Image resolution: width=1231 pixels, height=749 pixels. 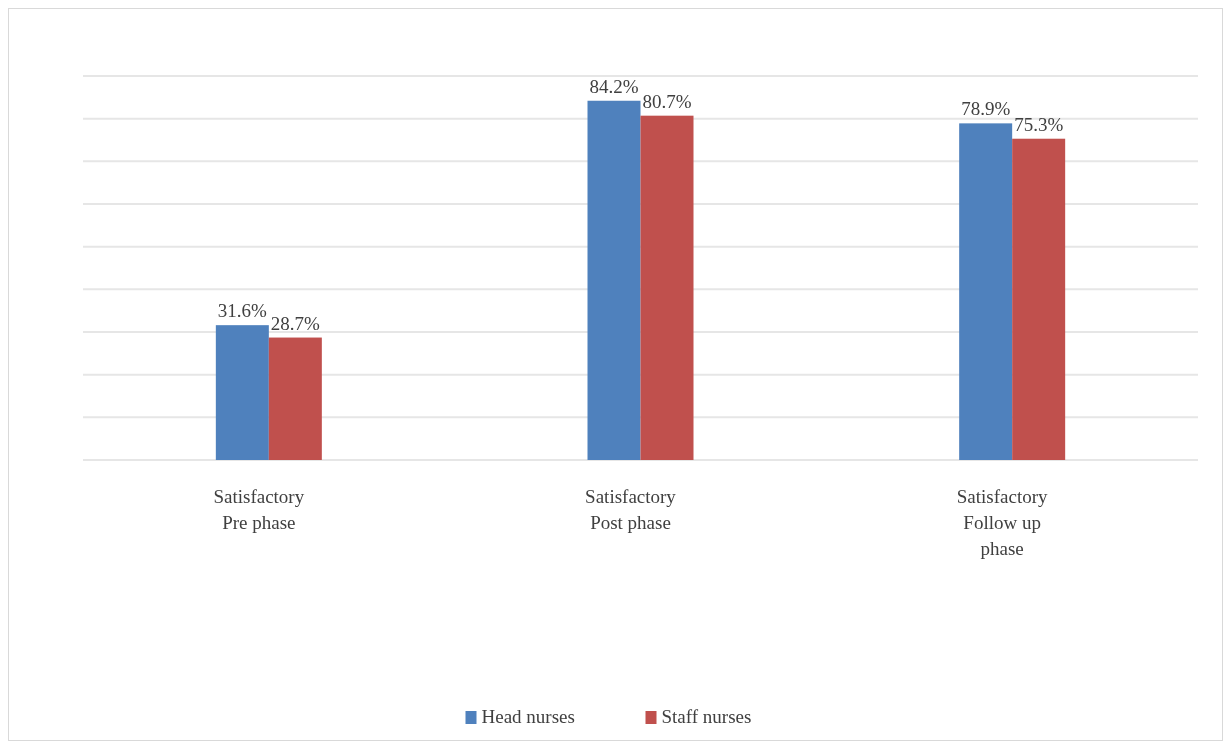 What do you see at coordinates (614, 86) in the screenshot?
I see `data-label: 84.2%` at bounding box center [614, 86].